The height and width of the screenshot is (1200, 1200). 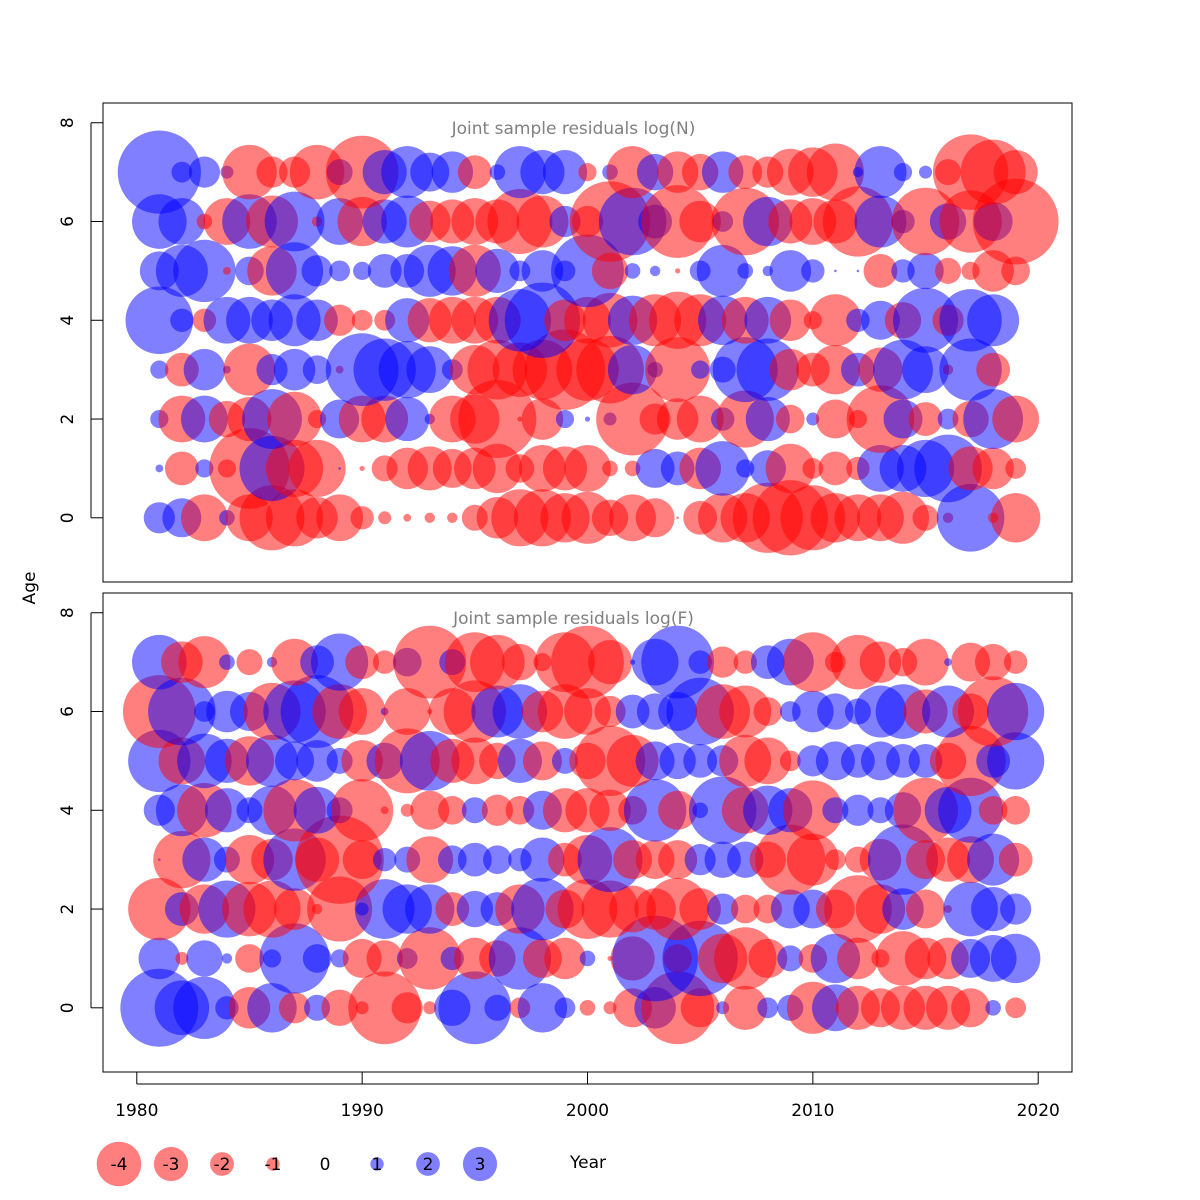 I want to click on residual-bubble-age3-2011, so click(x=835, y=860).